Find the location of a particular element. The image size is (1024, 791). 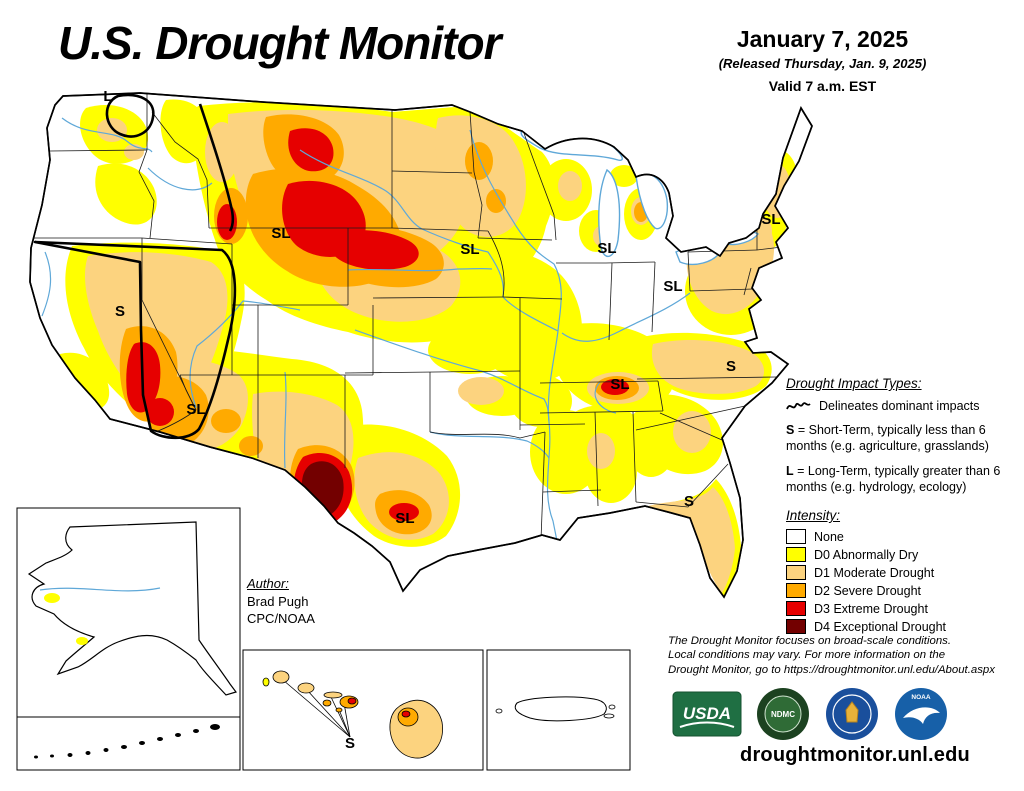

map-label-new-england: SL is located at coordinates (770, 219).